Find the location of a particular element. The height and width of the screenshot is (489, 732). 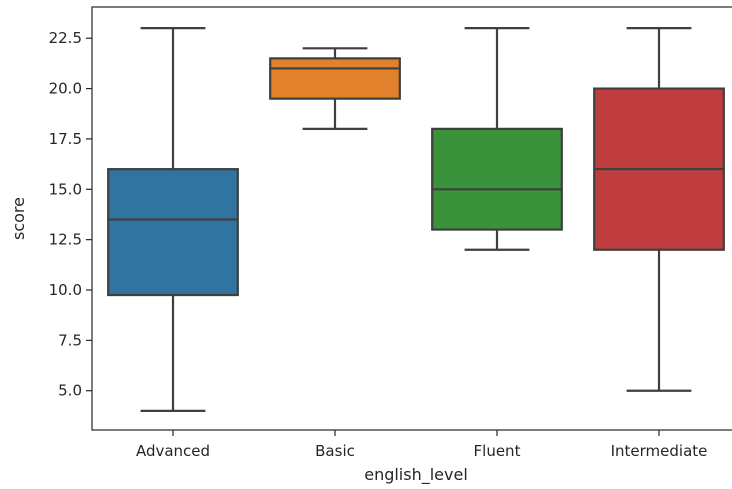

box-intermediate is located at coordinates (659, 209).